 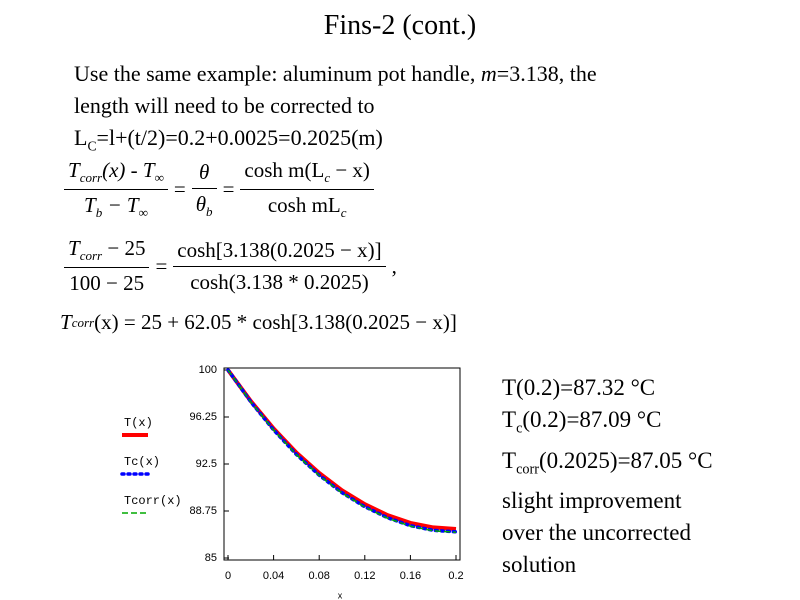 I want to click on text: cosh m(L, so click(x=284, y=170).